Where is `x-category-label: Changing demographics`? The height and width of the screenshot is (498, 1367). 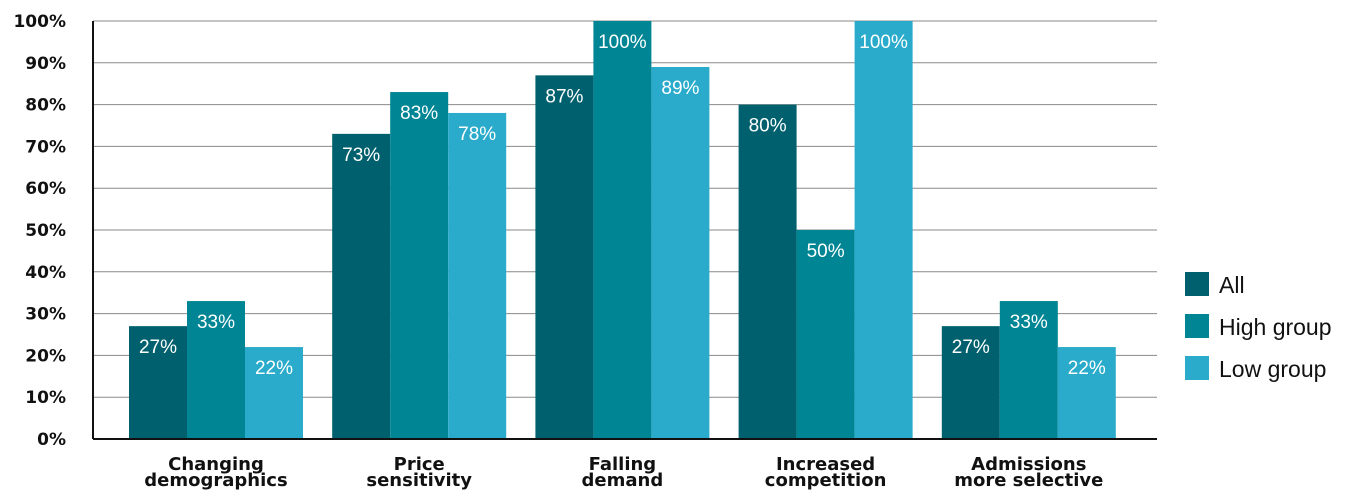 x-category-label: Changing demographics is located at coordinates (215, 472).